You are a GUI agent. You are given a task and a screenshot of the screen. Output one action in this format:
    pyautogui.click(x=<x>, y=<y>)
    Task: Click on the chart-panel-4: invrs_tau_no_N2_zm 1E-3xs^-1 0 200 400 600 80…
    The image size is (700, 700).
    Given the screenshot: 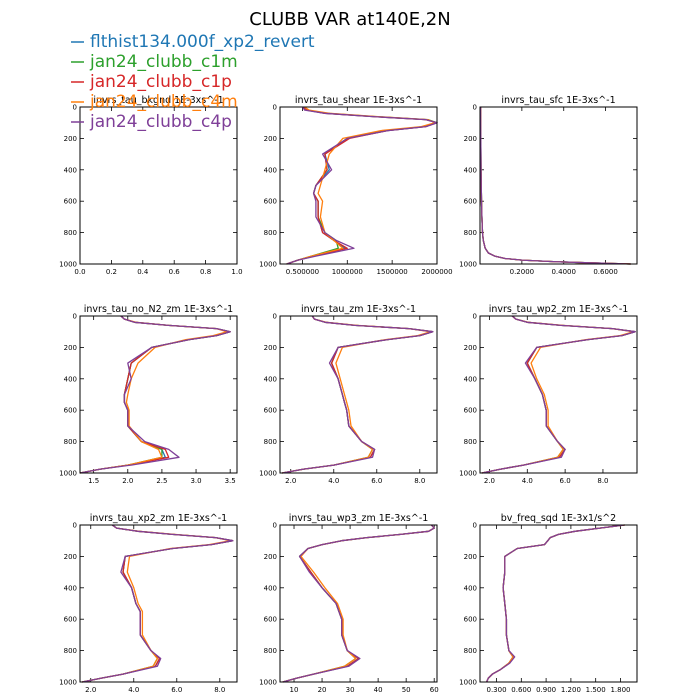 What is the action you would take?
    pyautogui.click(x=148, y=394)
    